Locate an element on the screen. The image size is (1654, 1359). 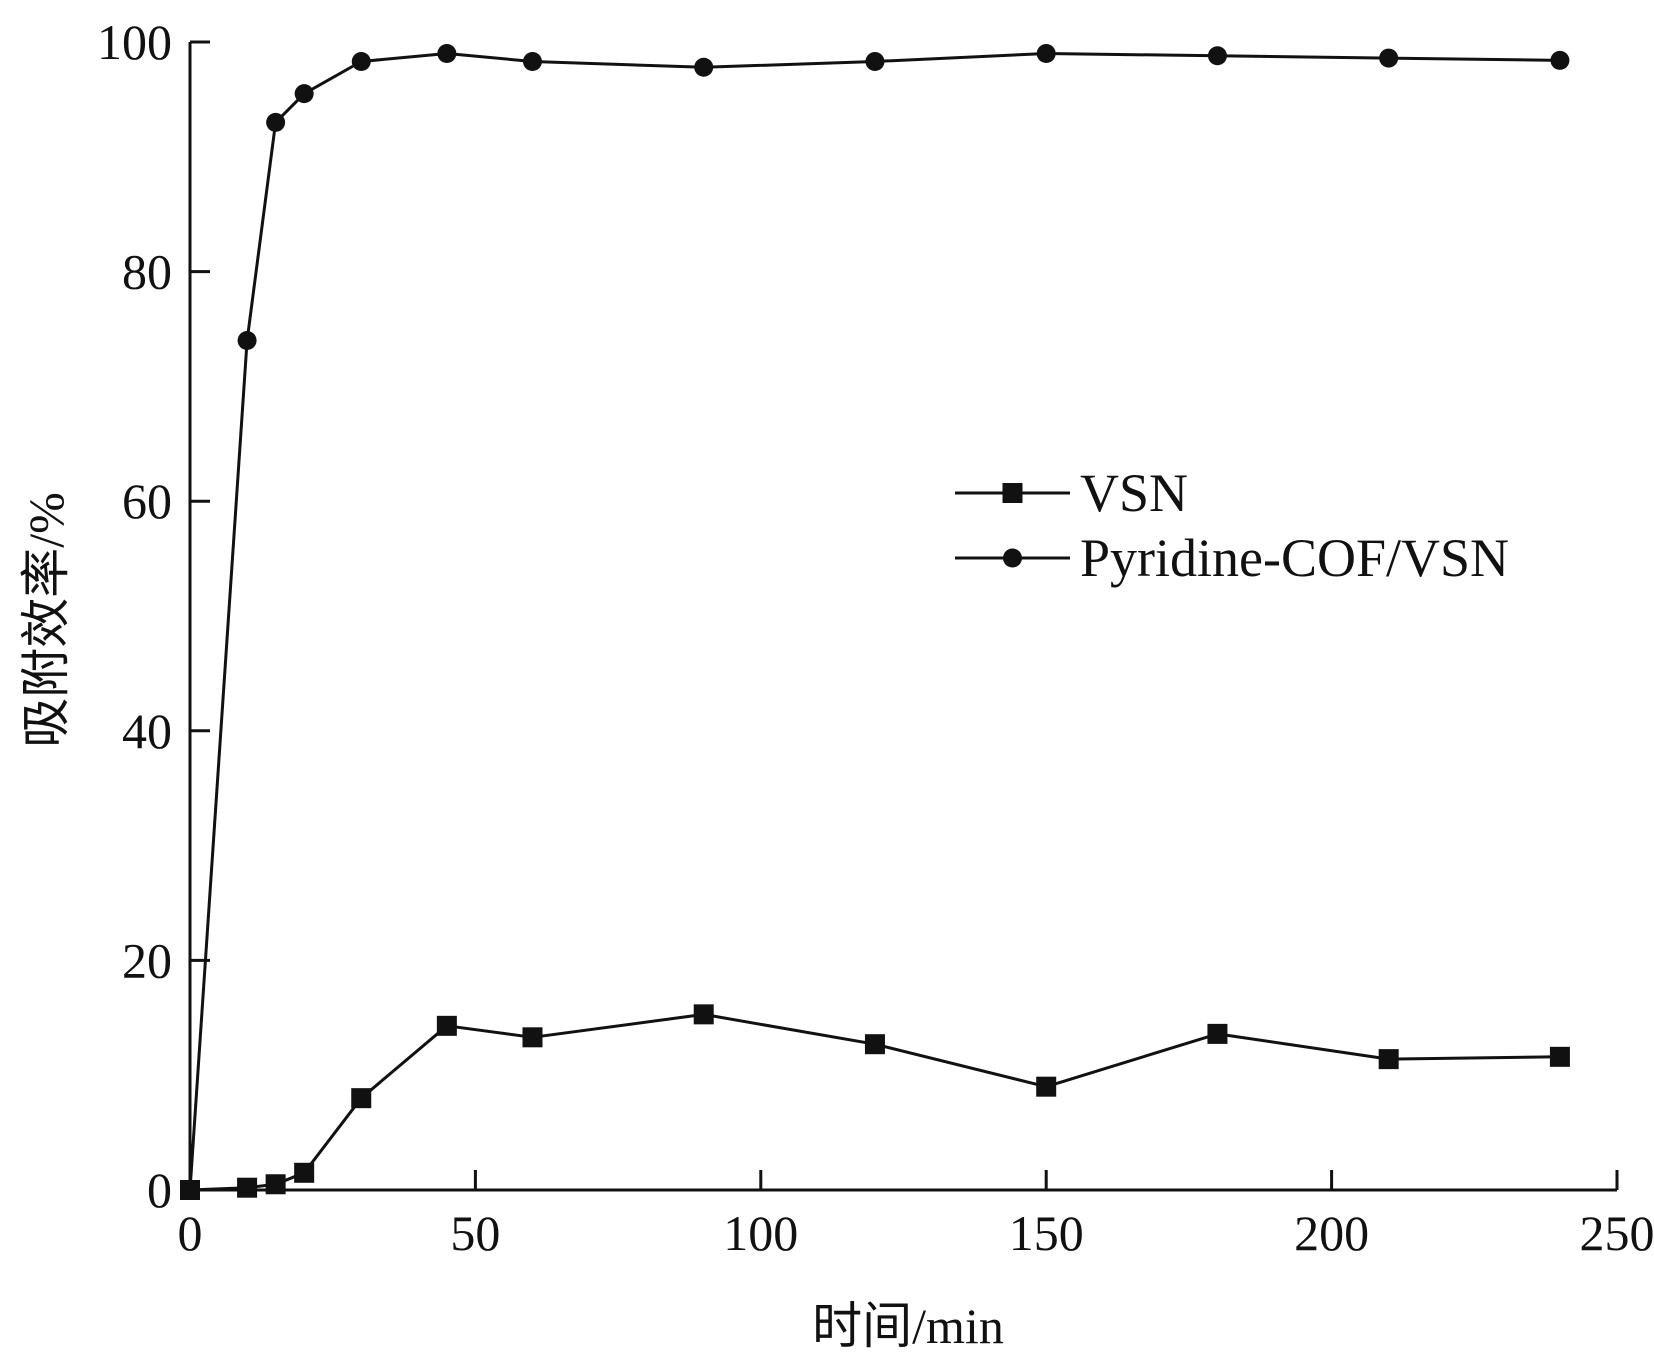
y-tick-label: 20 is located at coordinates (147, 960).